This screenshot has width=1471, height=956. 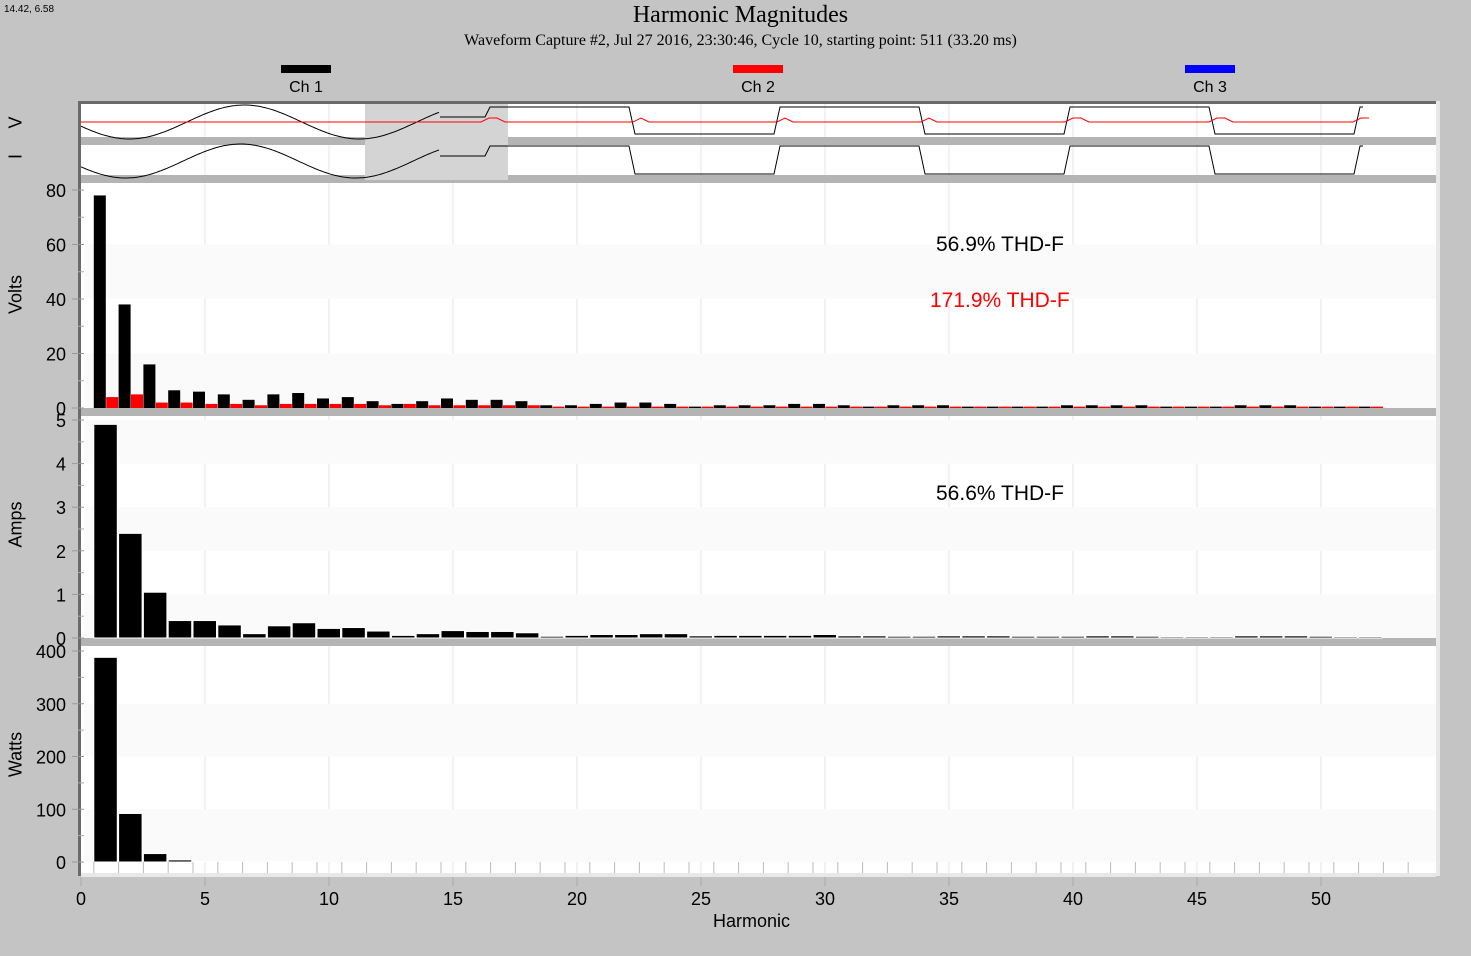 What do you see at coordinates (306, 69) in the screenshot?
I see `legend-swatch-ch1` at bounding box center [306, 69].